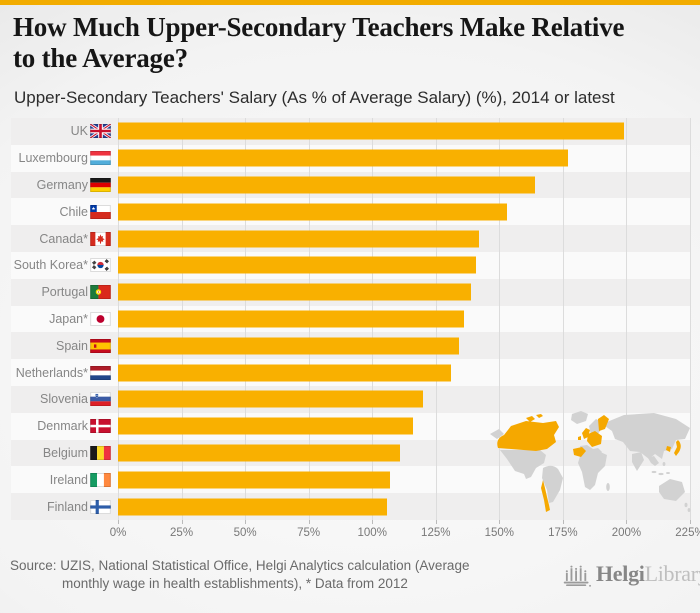  What do you see at coordinates (100, 238) in the screenshot?
I see `flag-ca-icon` at bounding box center [100, 238].